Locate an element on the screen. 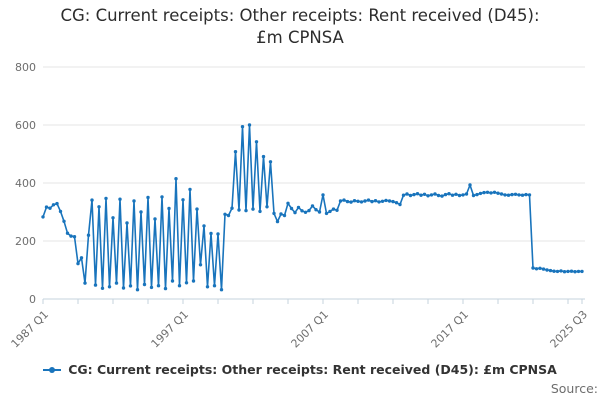  page-title-line2: £m CPNSA is located at coordinates (300, 37).